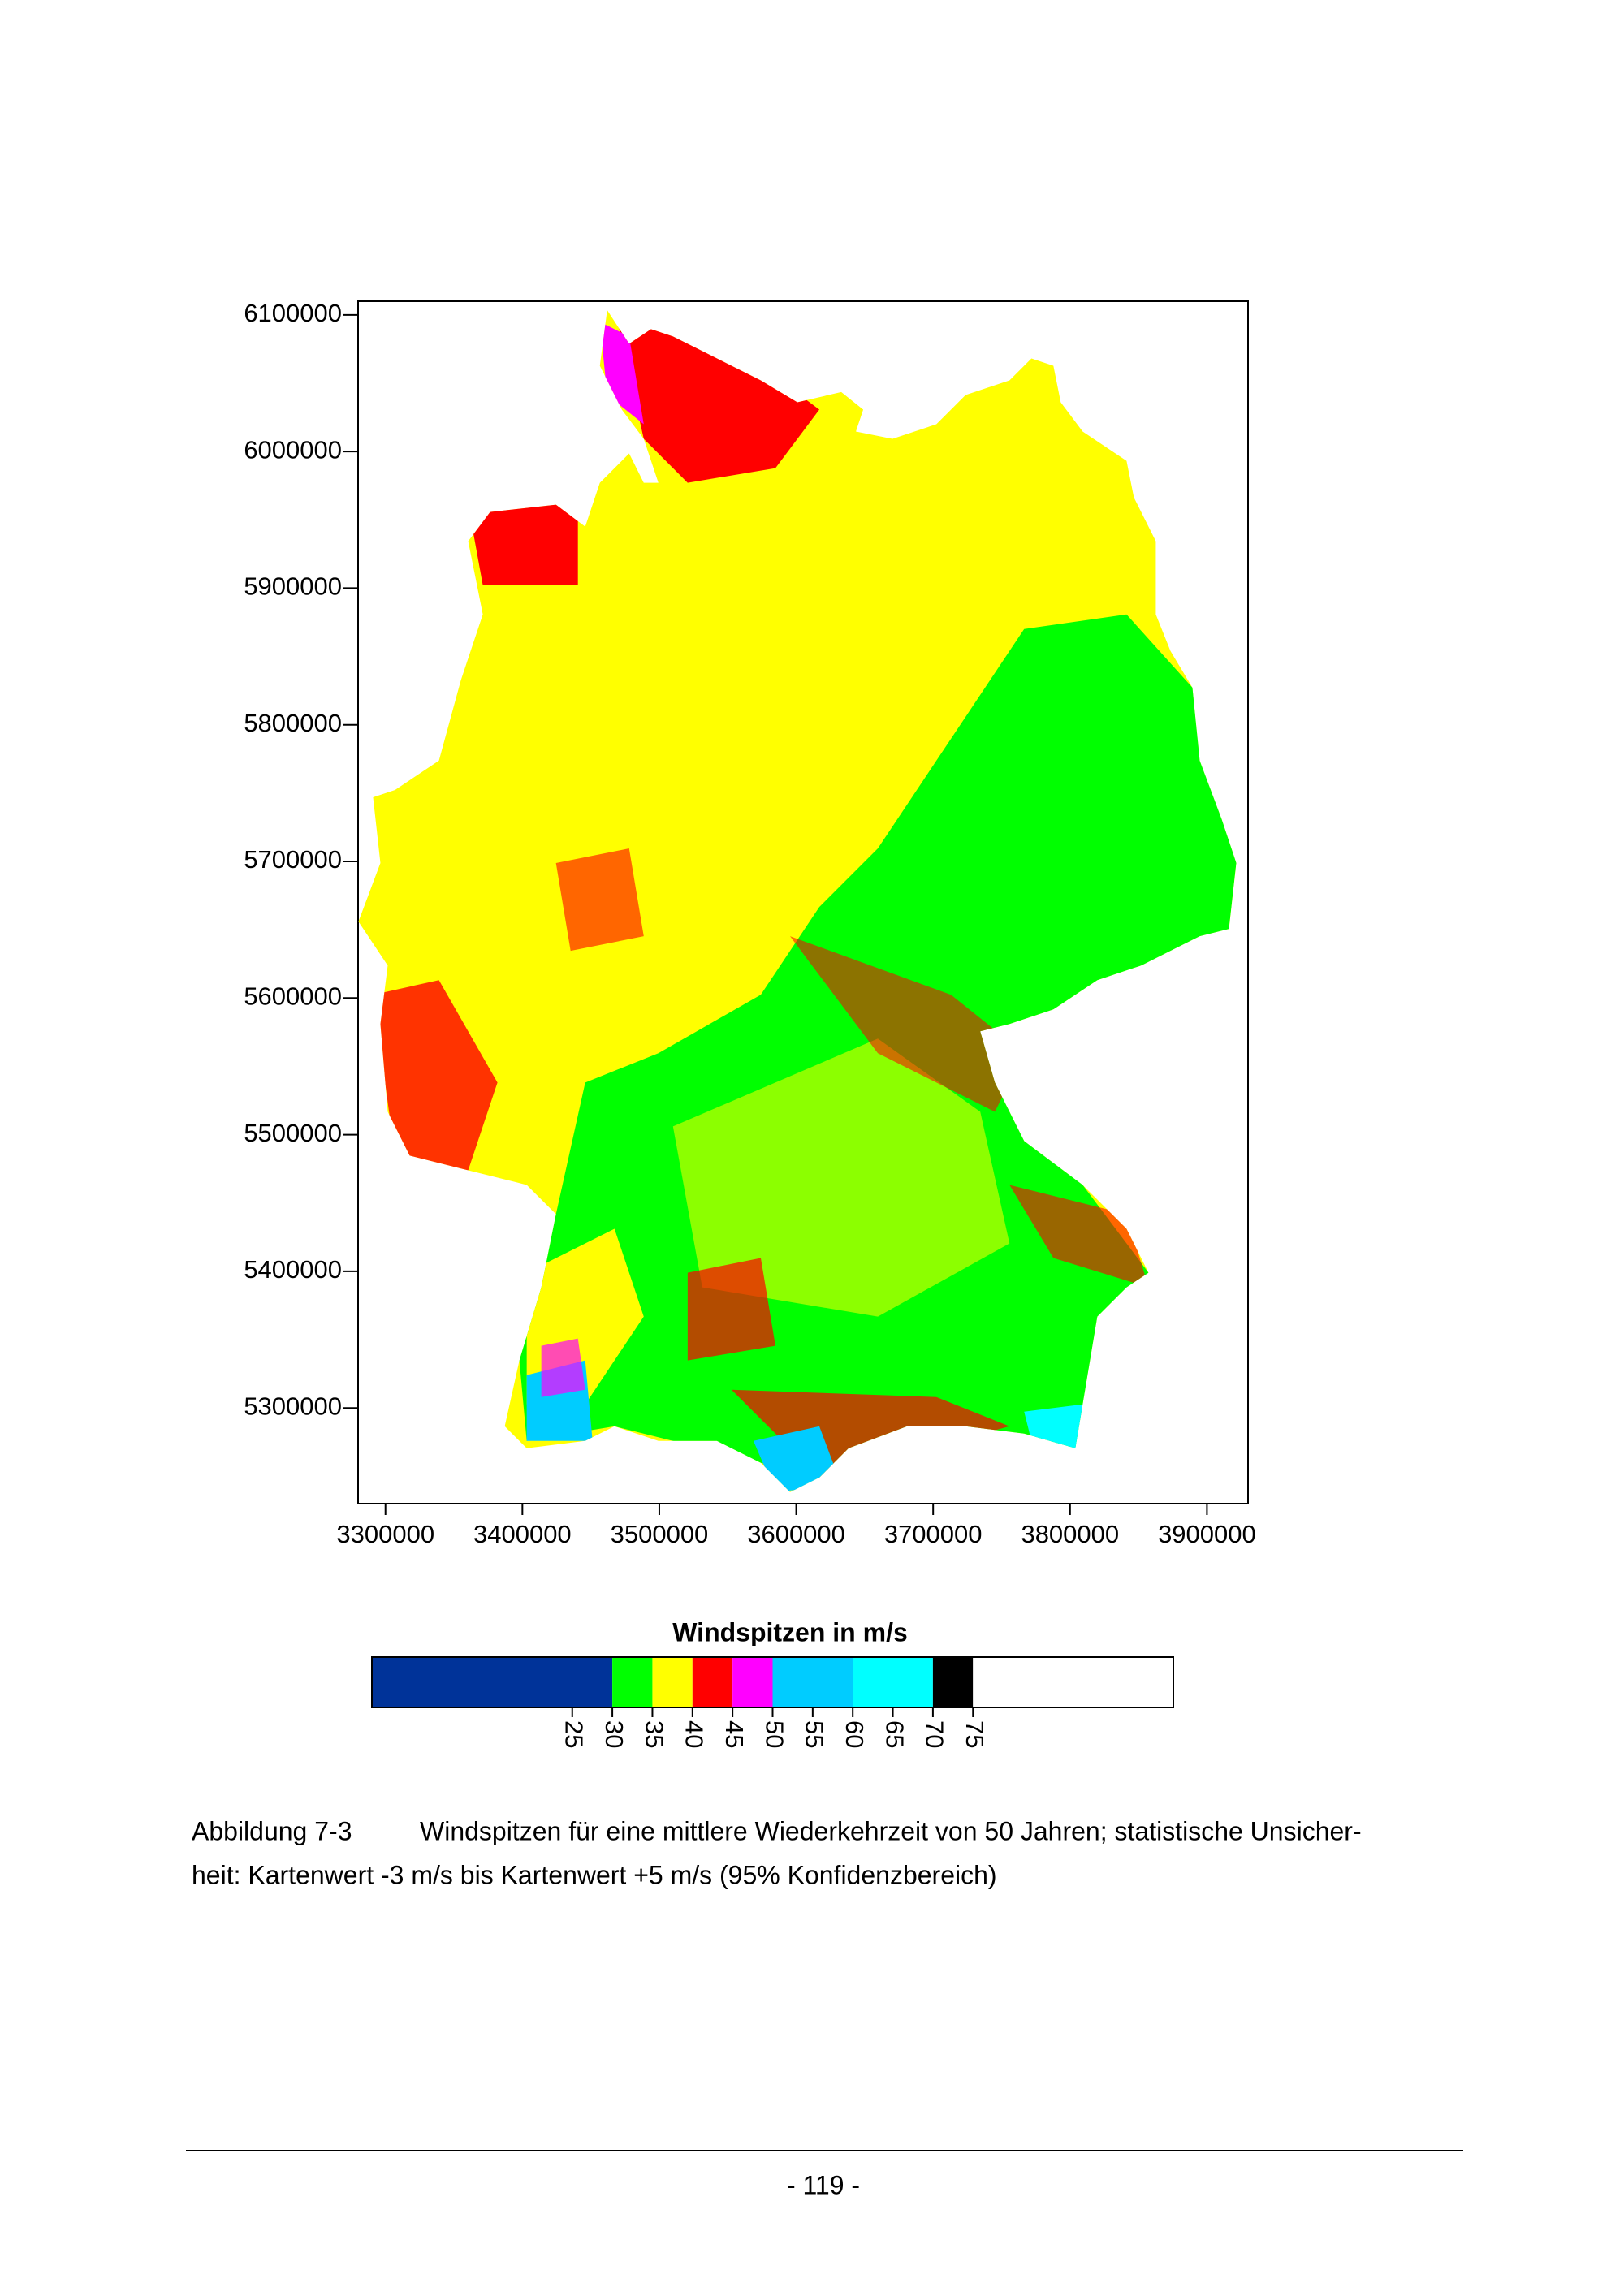  I want to click on x-tick-label: 3300000, so click(385, 1534).